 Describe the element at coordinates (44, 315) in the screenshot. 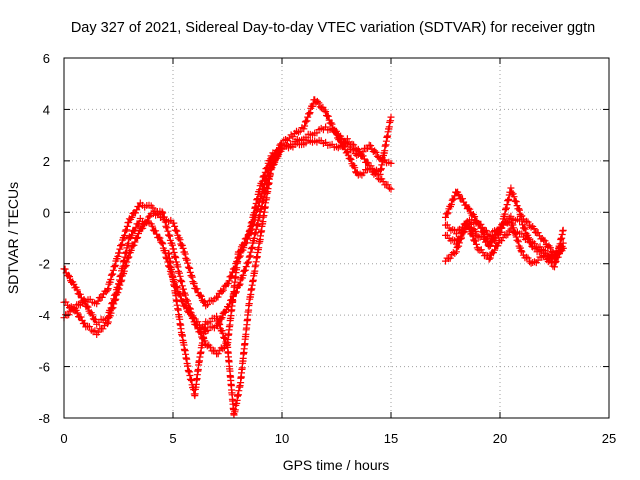

I see `y-tick-label: -4` at that location.